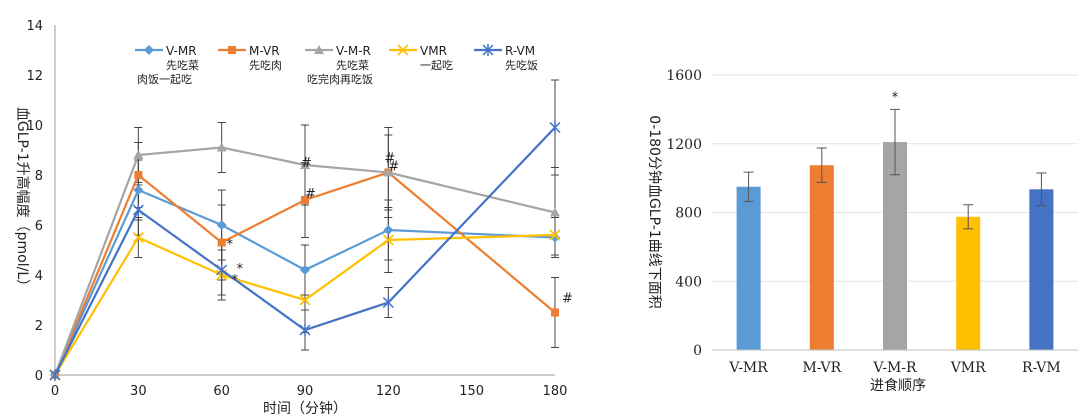 The height and width of the screenshot is (419, 1080). Describe the element at coordinates (968, 217) in the screenshot. I see `error-bar-vmr` at that location.